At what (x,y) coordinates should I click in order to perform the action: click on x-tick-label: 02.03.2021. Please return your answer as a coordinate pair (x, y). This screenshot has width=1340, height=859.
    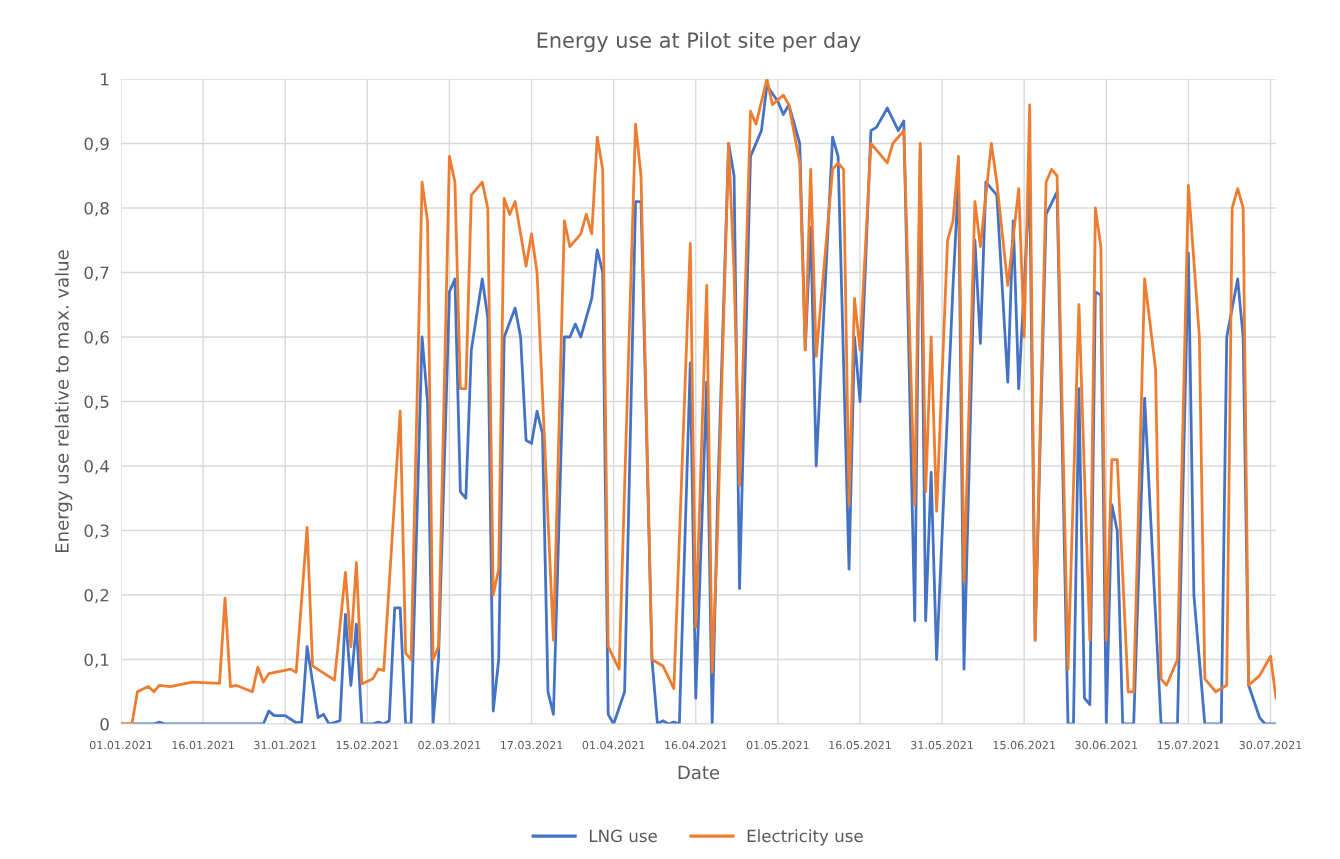
    Looking at the image, I should click on (449, 745).